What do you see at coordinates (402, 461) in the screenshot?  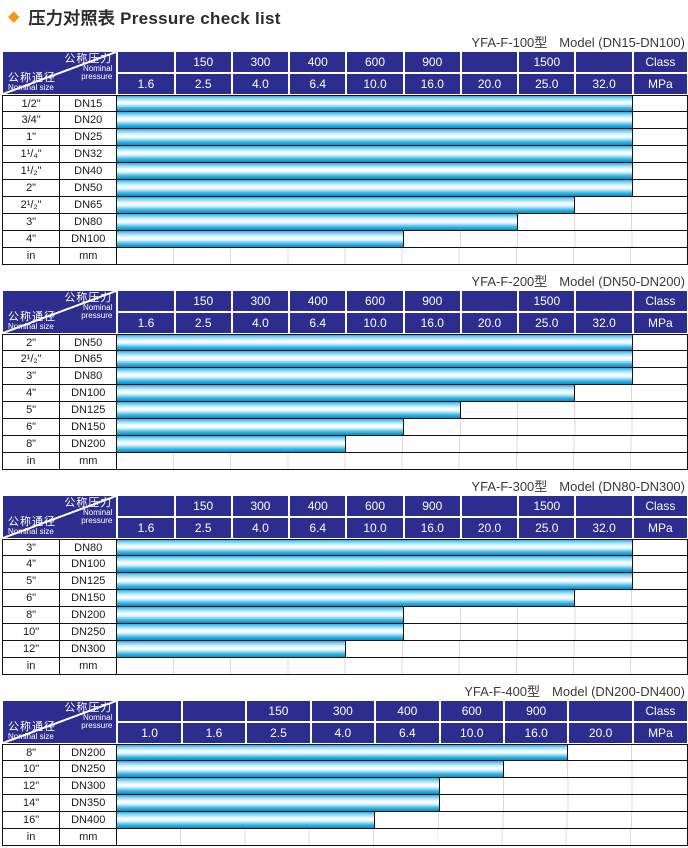 I see `unit-empty-cell` at bounding box center [402, 461].